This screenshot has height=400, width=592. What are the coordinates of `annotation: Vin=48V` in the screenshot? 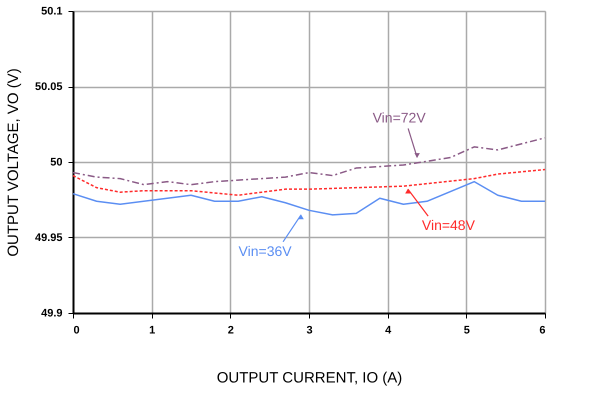 It's located at (449, 225).